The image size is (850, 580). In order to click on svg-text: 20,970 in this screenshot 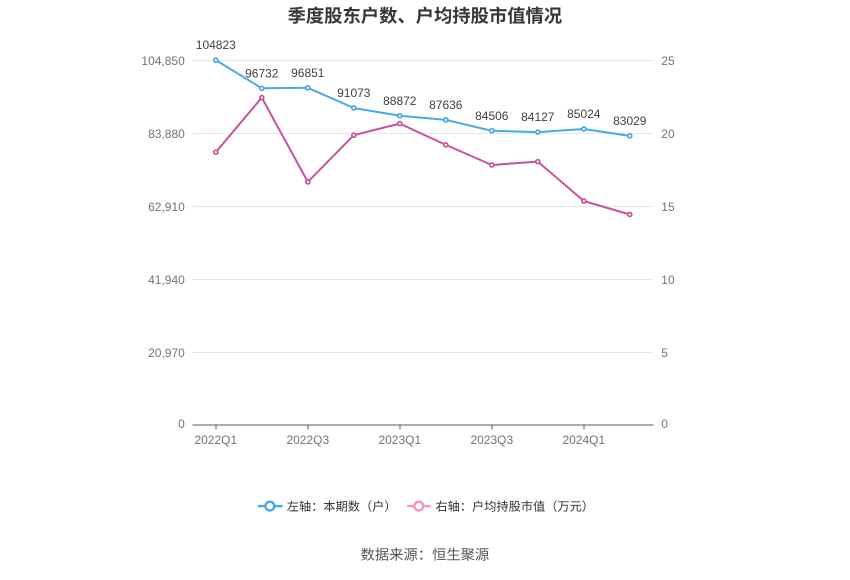, I will do `click(166, 353)`.